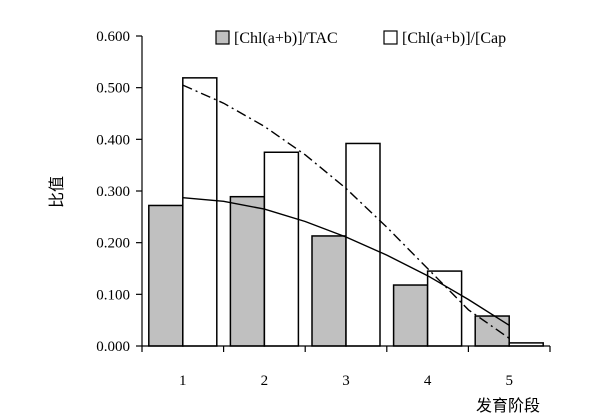 The image size is (592, 418). What do you see at coordinates (286, 38) in the screenshot?
I see `legend-label-1: [Chl(a+b)]/TAC` at bounding box center [286, 38].